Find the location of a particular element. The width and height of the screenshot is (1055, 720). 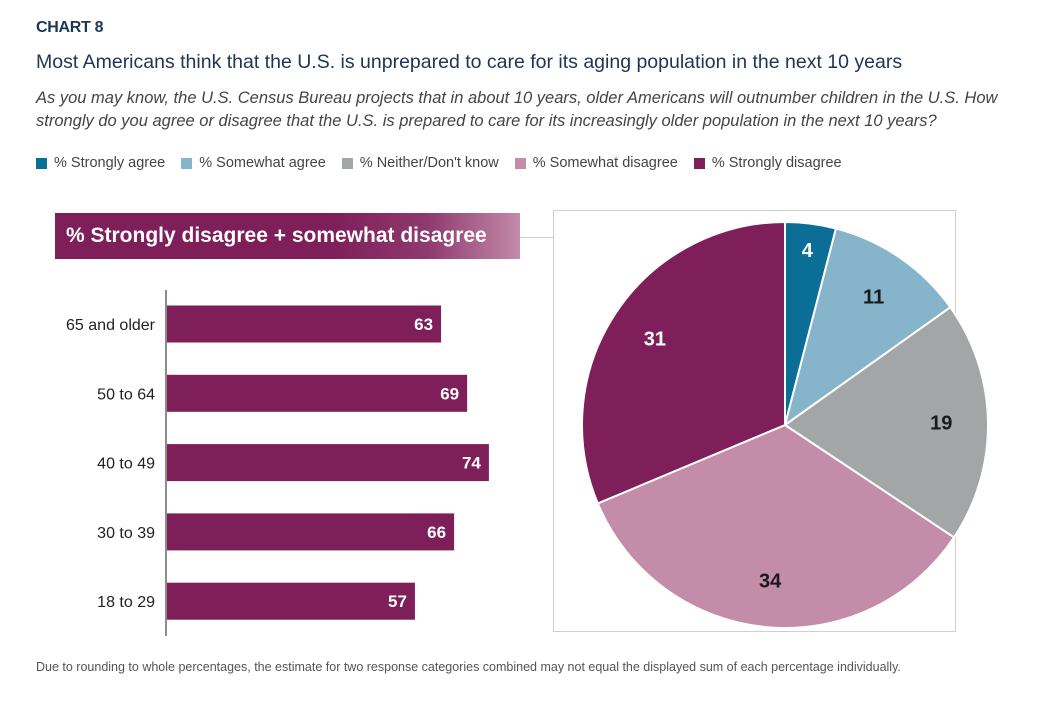

category-label: 65 and older is located at coordinates (111, 325).